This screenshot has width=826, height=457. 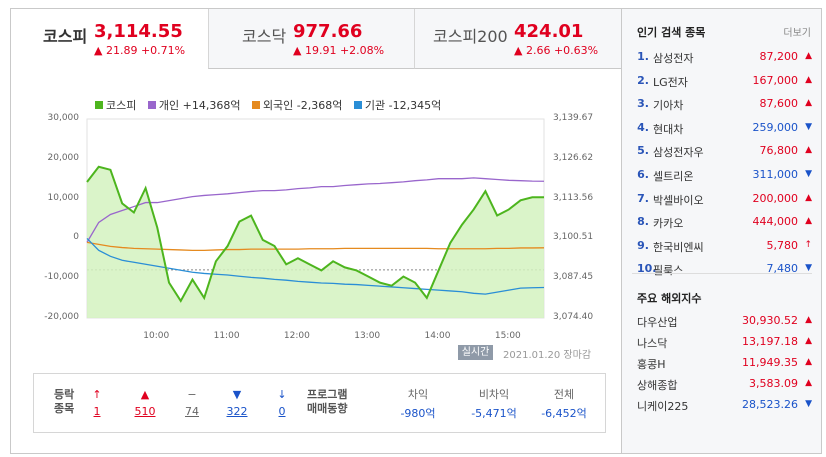 What do you see at coordinates (663, 406) in the screenshot?
I see `overseas-name: 니케이225` at bounding box center [663, 406].